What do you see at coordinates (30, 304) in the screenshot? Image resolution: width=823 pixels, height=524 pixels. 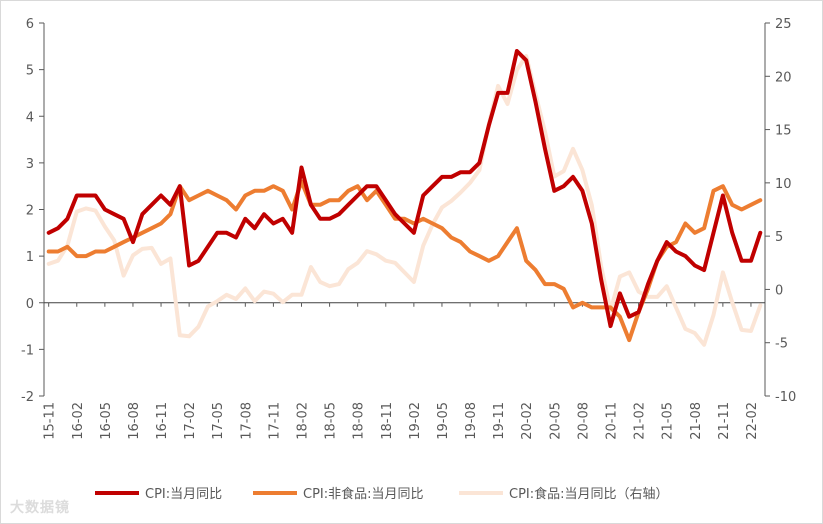 I see `y-tick-label-left: 0` at bounding box center [30, 304].